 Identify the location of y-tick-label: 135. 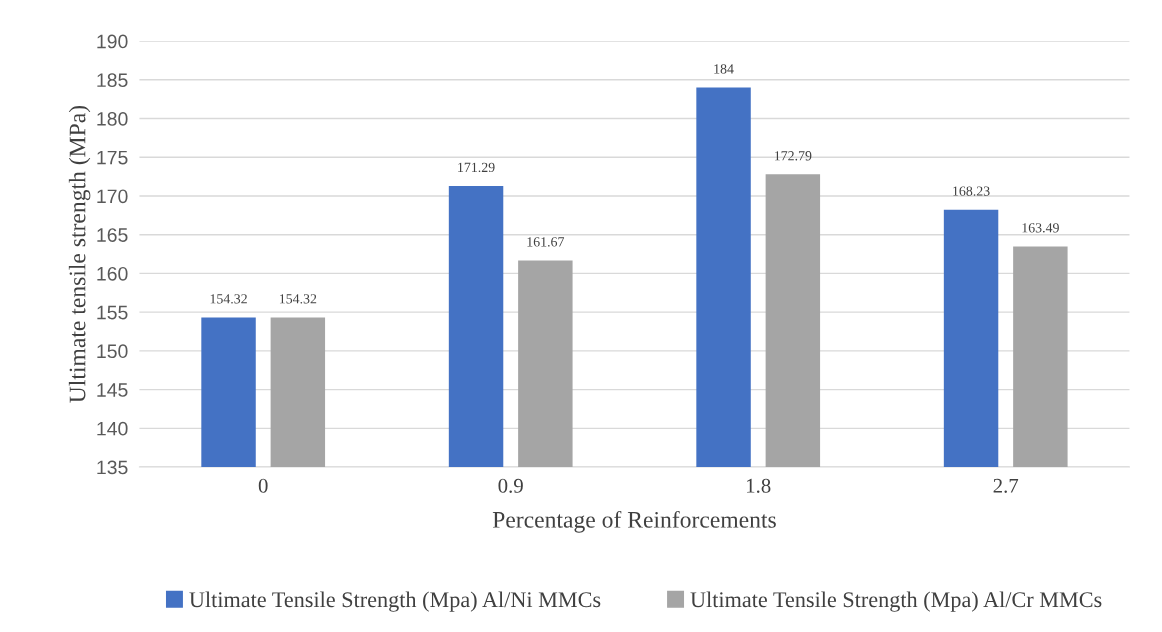
(112, 467).